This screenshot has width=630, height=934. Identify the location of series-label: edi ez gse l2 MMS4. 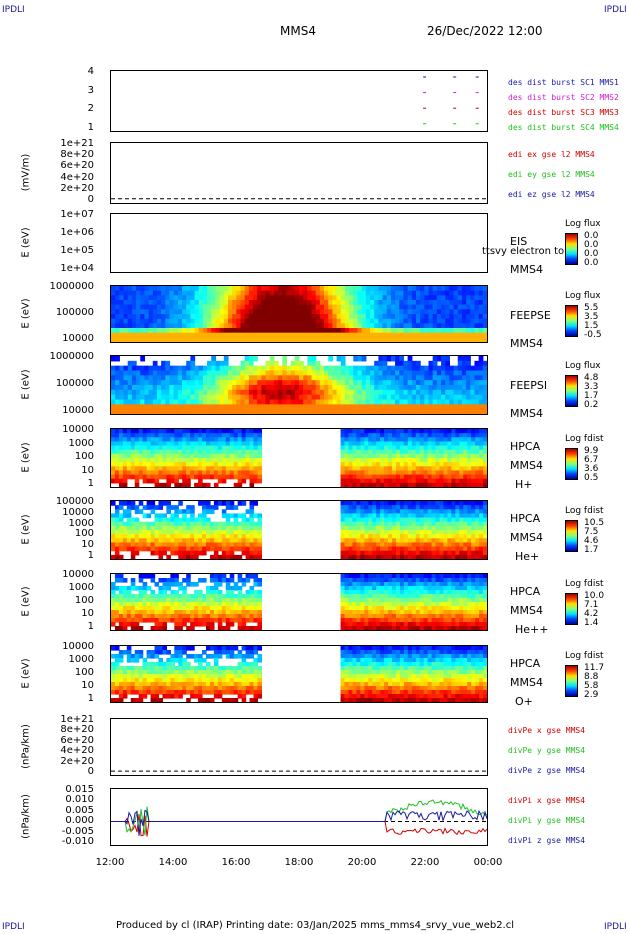
(551, 194).